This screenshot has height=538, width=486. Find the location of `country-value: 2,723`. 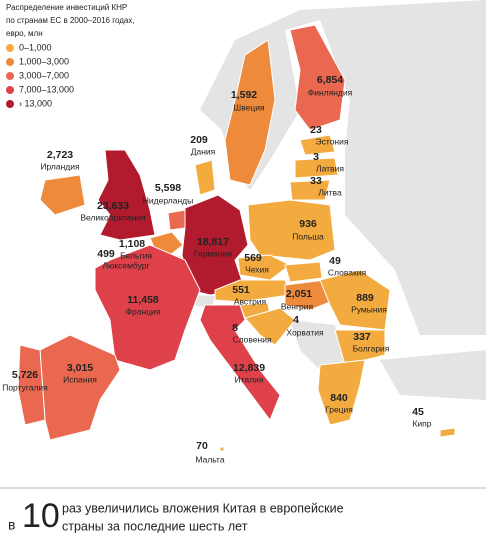

country-value: 2,723 is located at coordinates (60, 155).